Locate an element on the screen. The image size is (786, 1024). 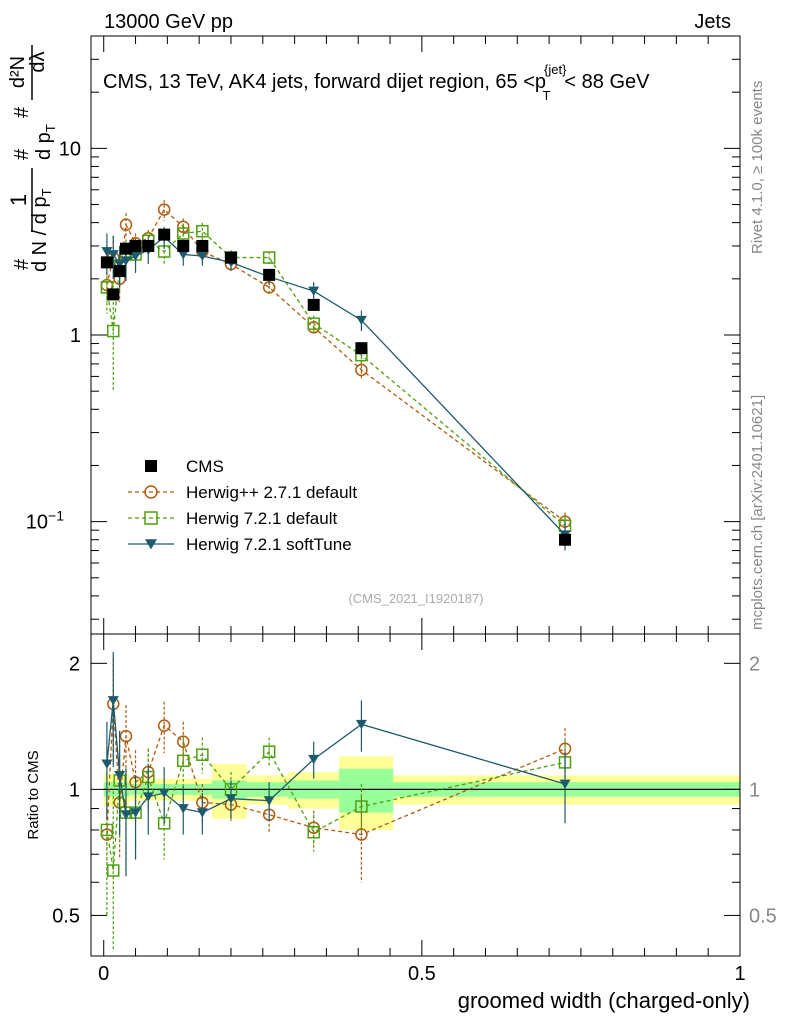
chart-title-sub: T is located at coordinates (546, 95).